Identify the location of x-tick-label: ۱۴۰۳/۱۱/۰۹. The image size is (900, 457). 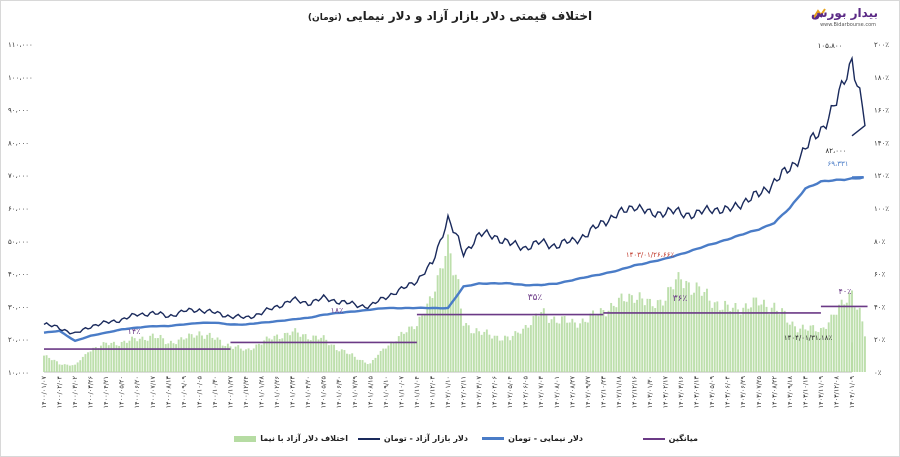
(821, 391).